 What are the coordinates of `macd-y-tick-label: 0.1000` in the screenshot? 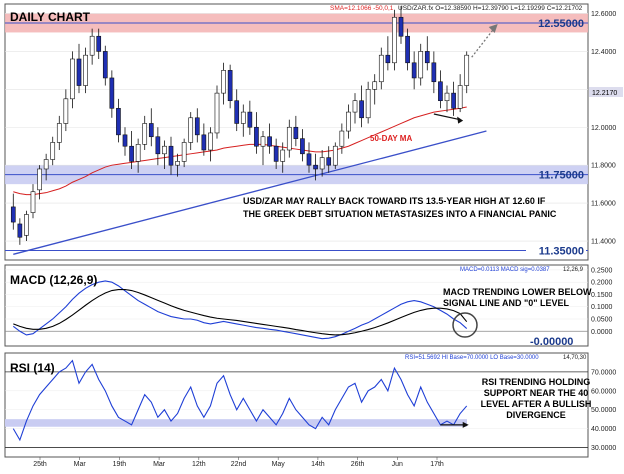 It's located at (602, 307).